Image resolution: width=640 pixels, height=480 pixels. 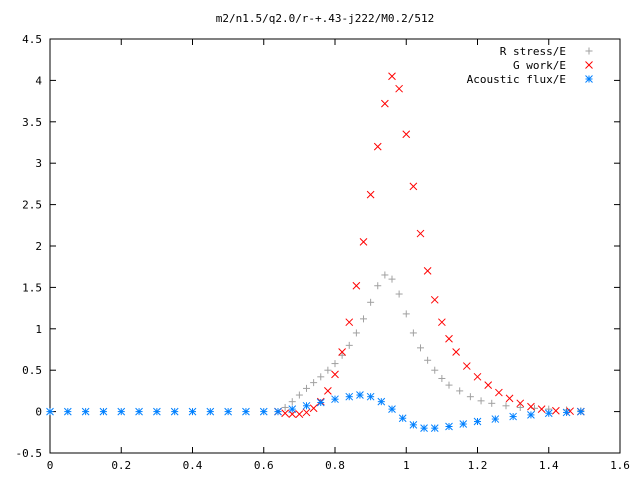 What do you see at coordinates (32, 370) in the screenshot?
I see `y-tick-label: 0.5` at bounding box center [32, 370].